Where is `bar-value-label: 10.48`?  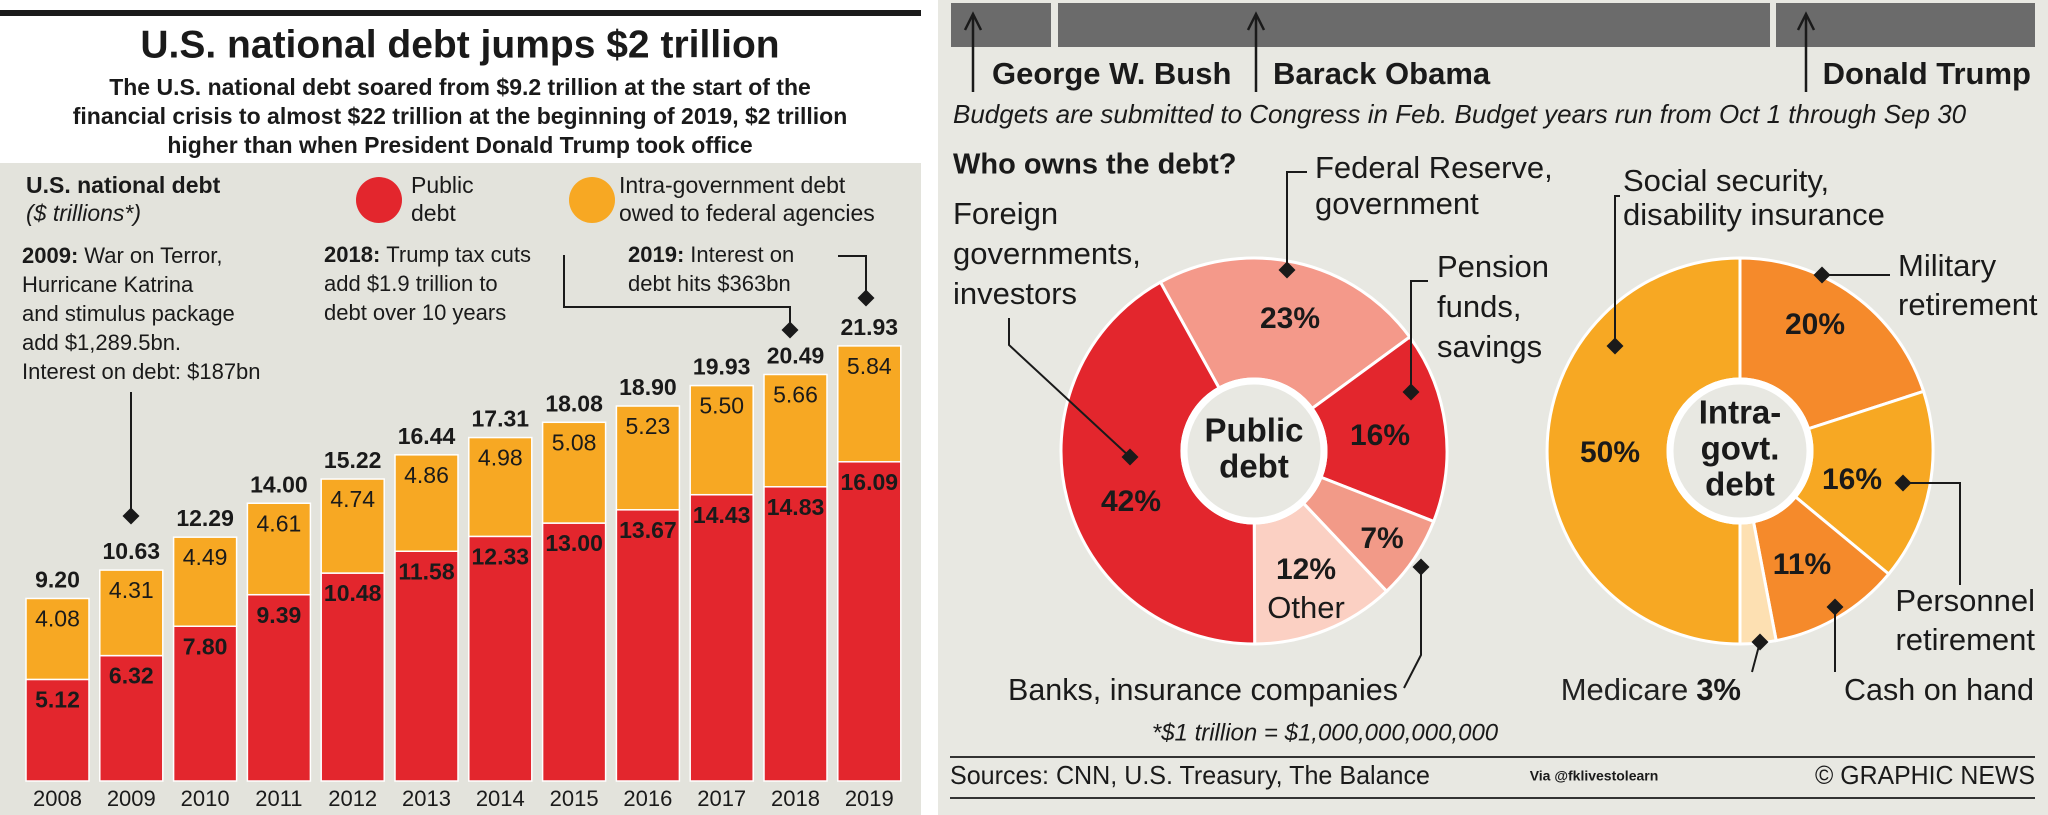 bar-value-label: 10.48 is located at coordinates (353, 593).